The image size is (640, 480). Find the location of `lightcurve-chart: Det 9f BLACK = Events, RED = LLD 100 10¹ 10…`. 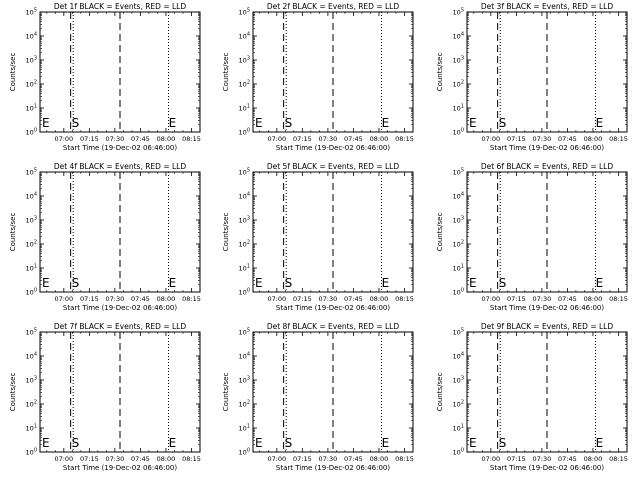

lightcurve-chart: Det 9f BLACK = Events, RED = LLD 100 10¹ 10… is located at coordinates (532, 397).